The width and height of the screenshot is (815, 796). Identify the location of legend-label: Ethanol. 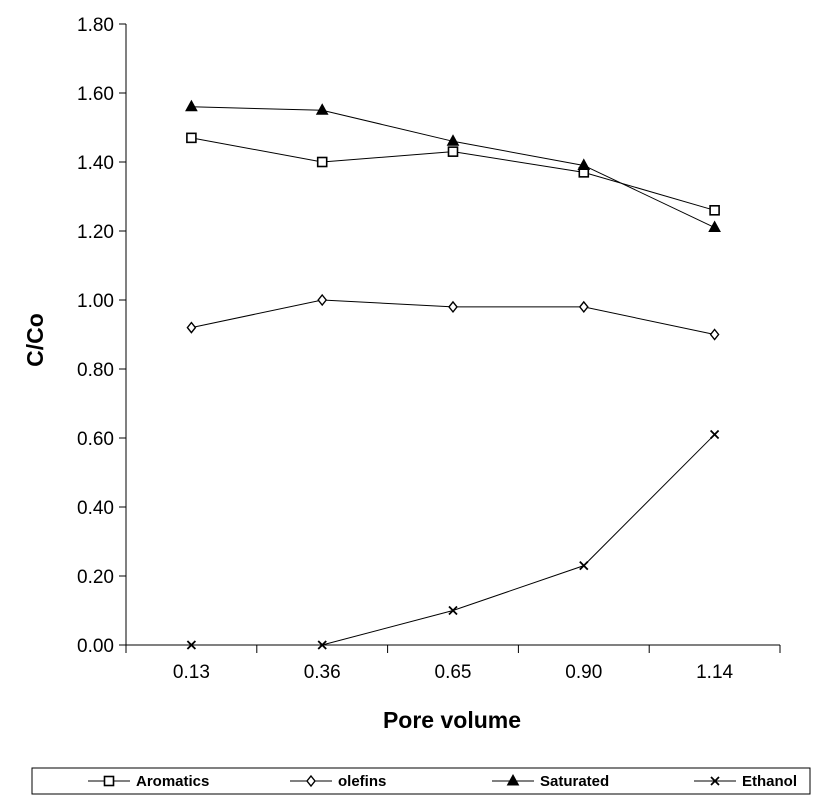
(769, 781).